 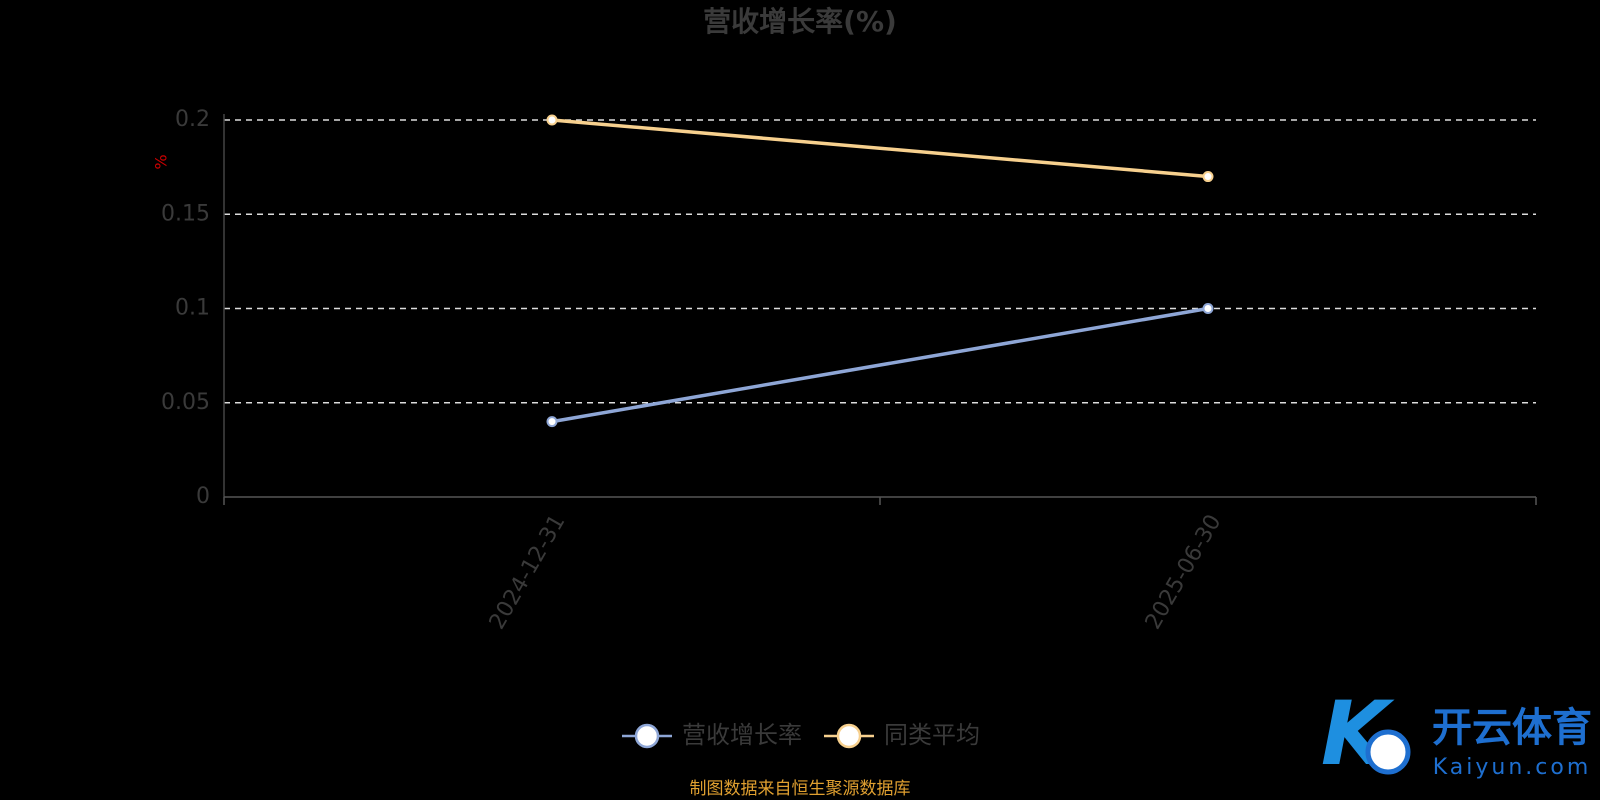 I want to click on y-tick-label: 0.05, so click(x=185, y=402).